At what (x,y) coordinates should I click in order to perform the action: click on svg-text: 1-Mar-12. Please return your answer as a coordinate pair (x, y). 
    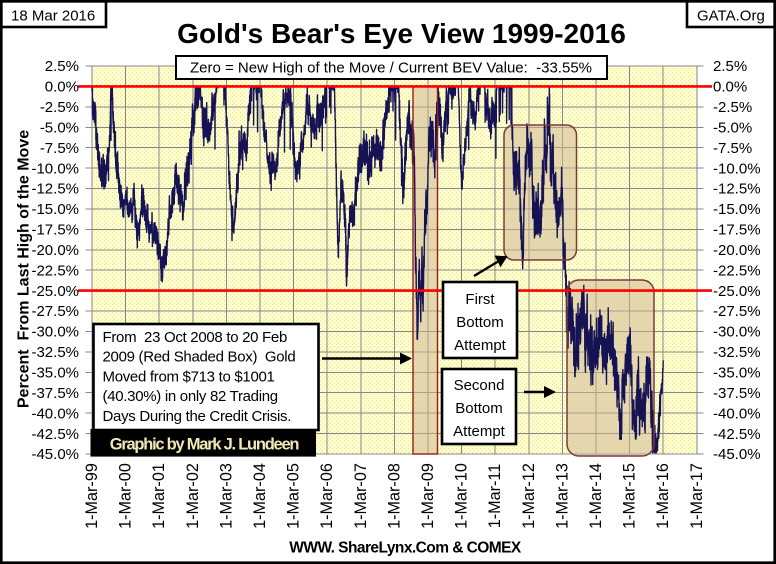
    Looking at the image, I should click on (529, 496).